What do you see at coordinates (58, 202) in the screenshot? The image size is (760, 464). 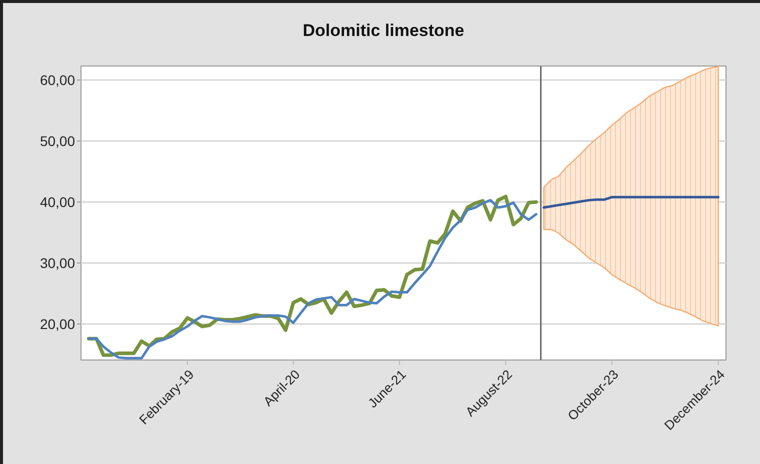 I see `y-tick-label: 40,00` at bounding box center [58, 202].